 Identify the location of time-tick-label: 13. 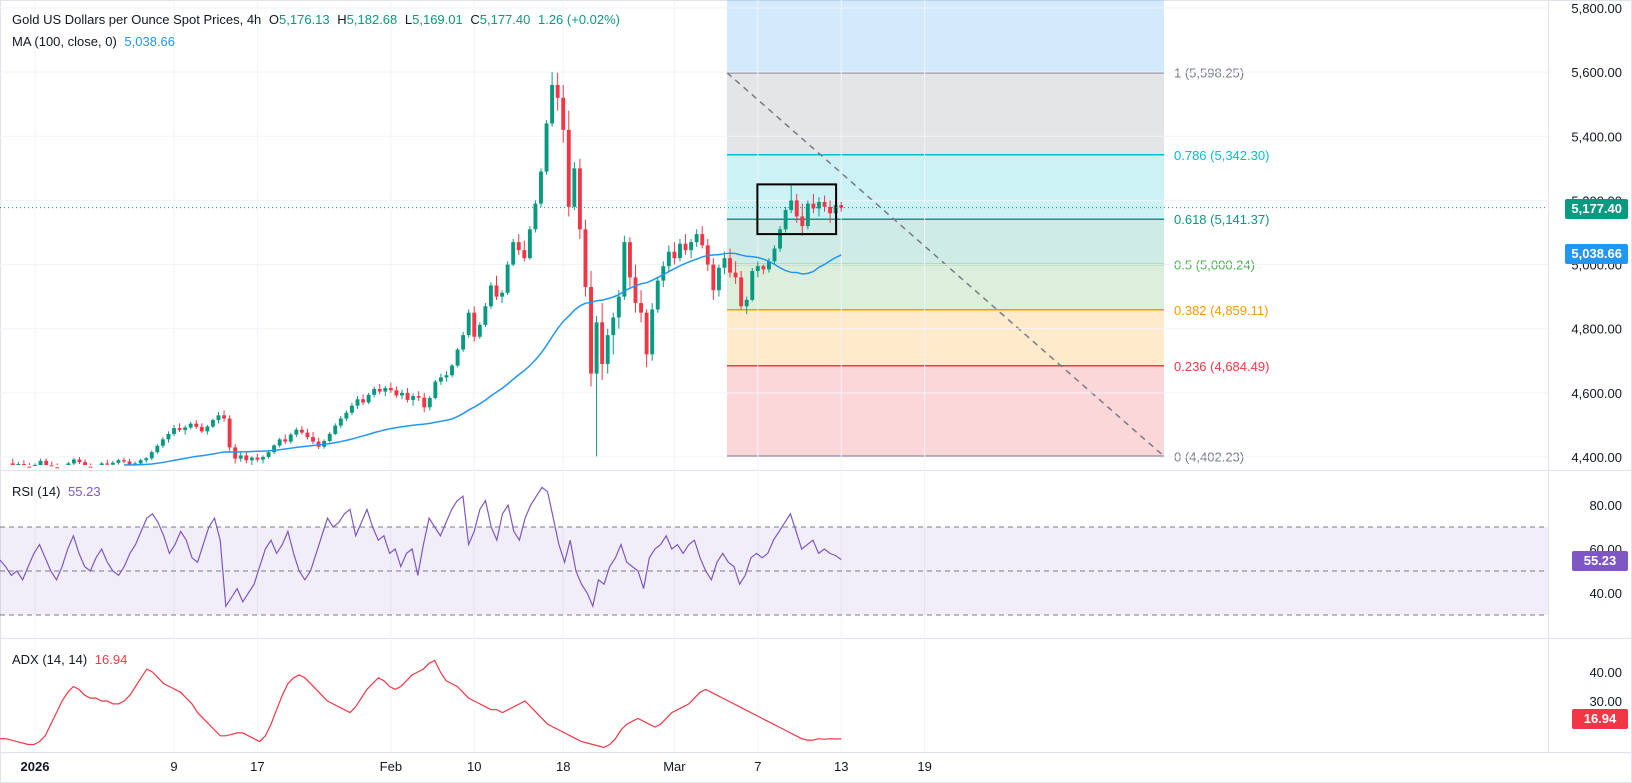
(841, 766).